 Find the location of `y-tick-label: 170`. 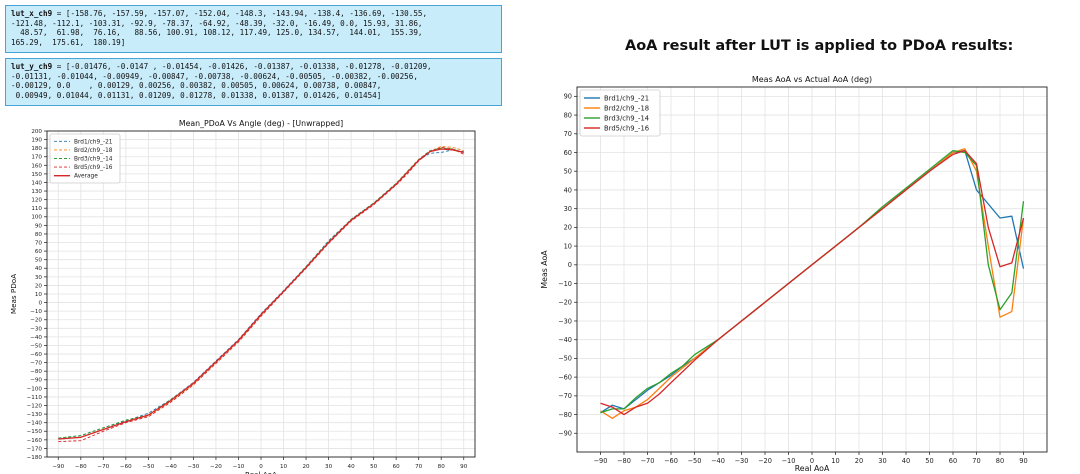

y-tick-label: 170 is located at coordinates (36, 158).